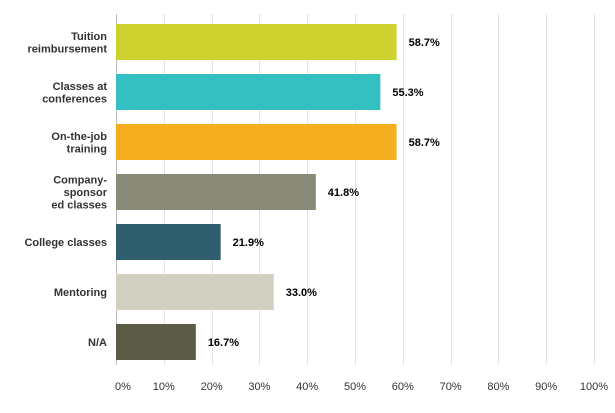 This screenshot has width=615, height=413. I want to click on value-label: 41.8%, so click(343, 193).